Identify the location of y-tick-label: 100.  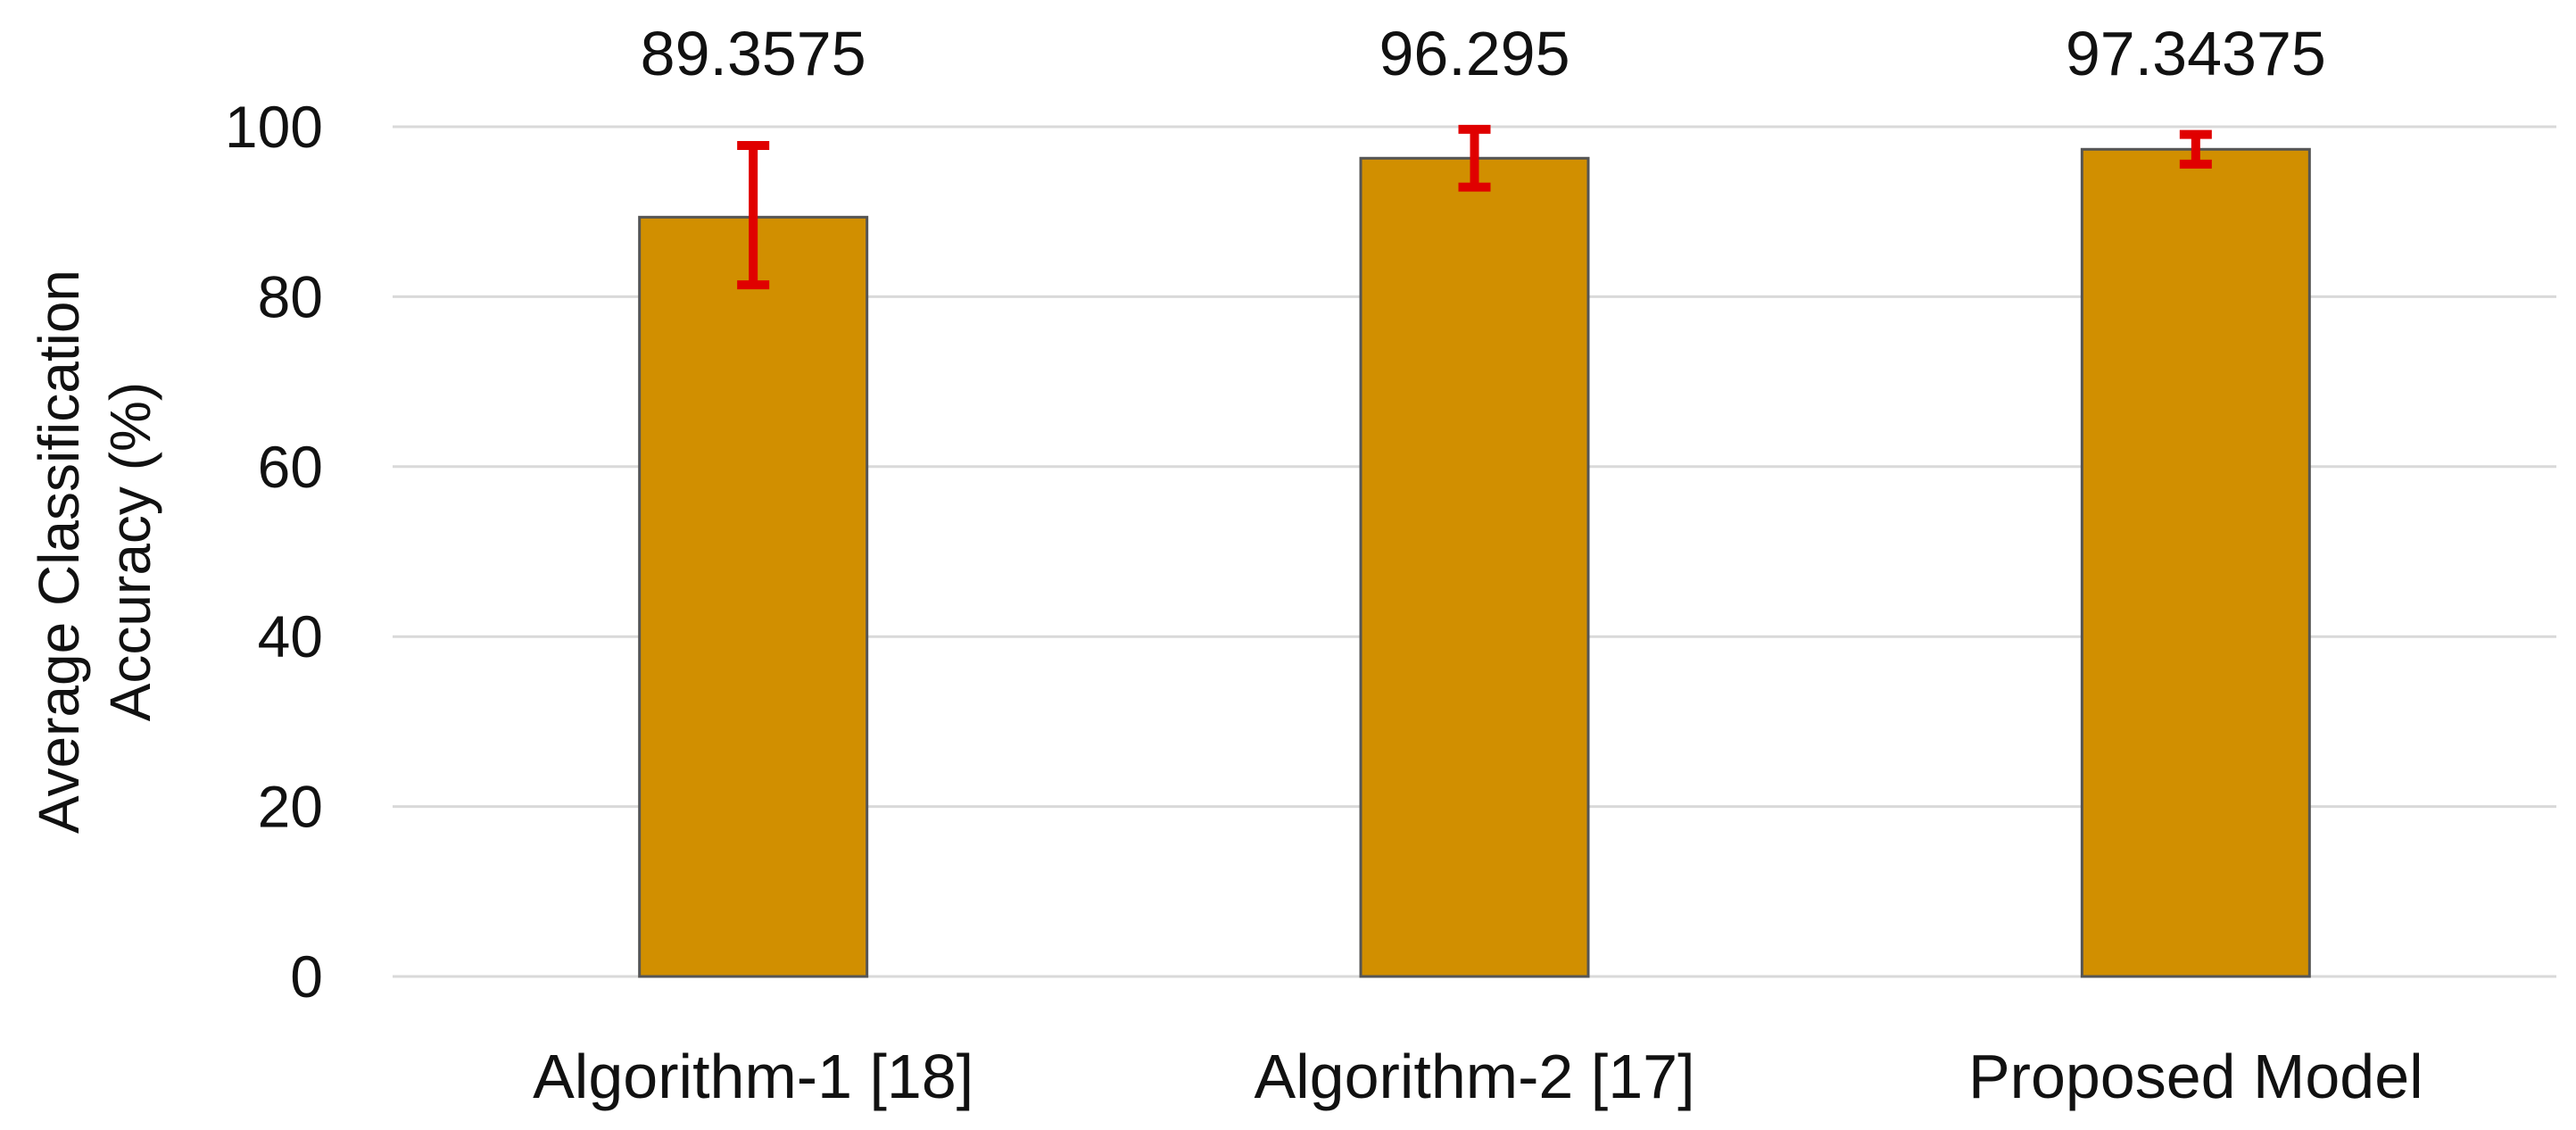
(274, 127).